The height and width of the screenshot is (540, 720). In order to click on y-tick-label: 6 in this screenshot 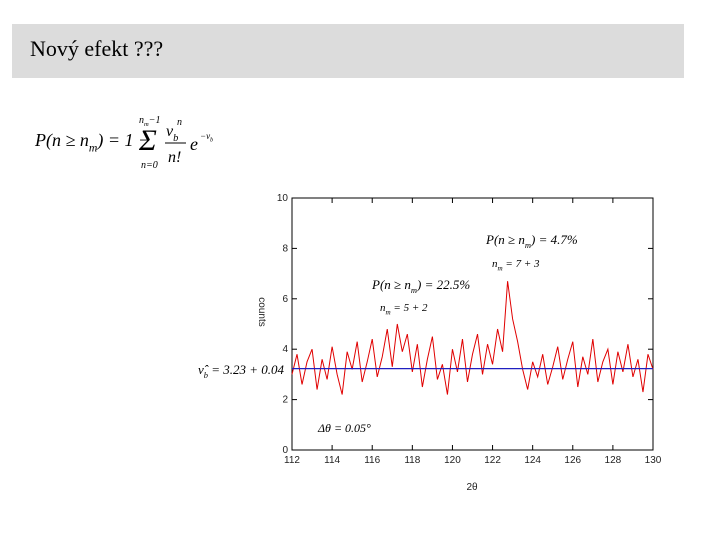, I will do `click(285, 299)`.